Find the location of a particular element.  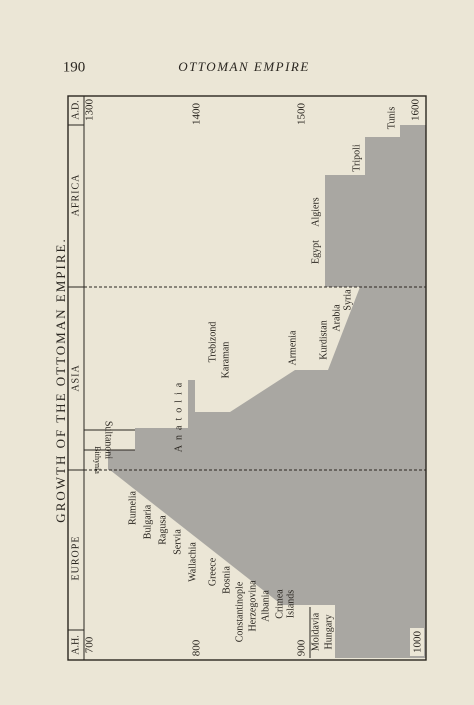

place-label: Anatolia is located at coordinates (178, 415).